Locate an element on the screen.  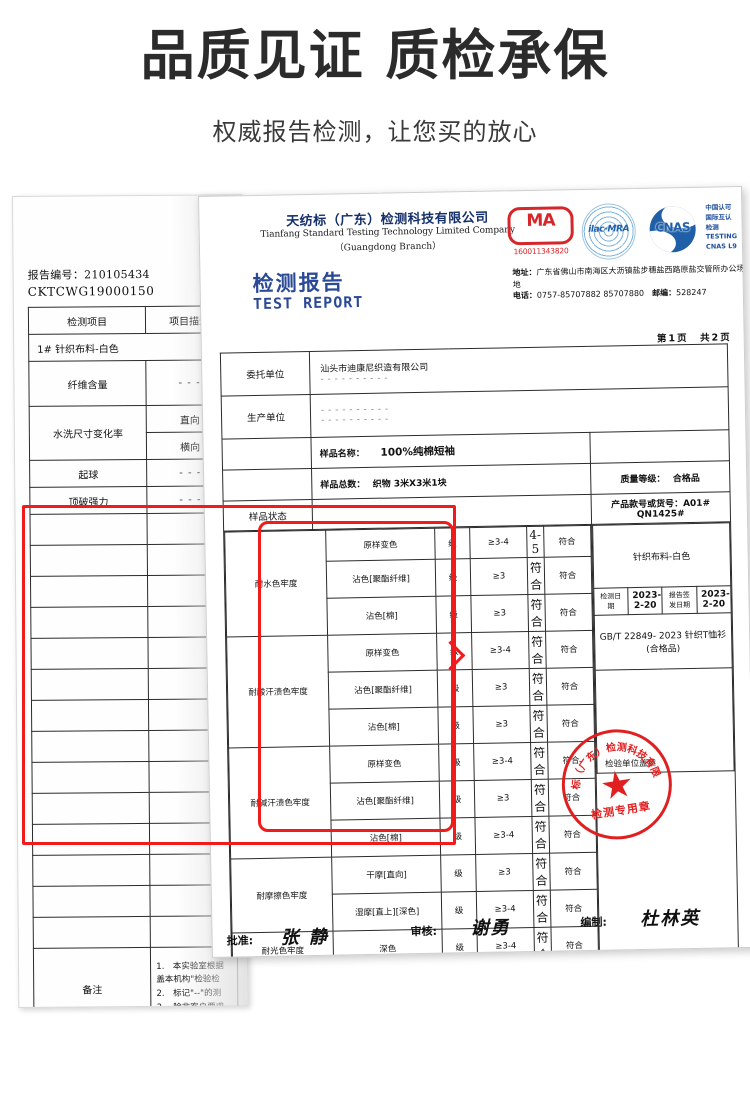
sample-block-label is located at coordinates (266, 454).